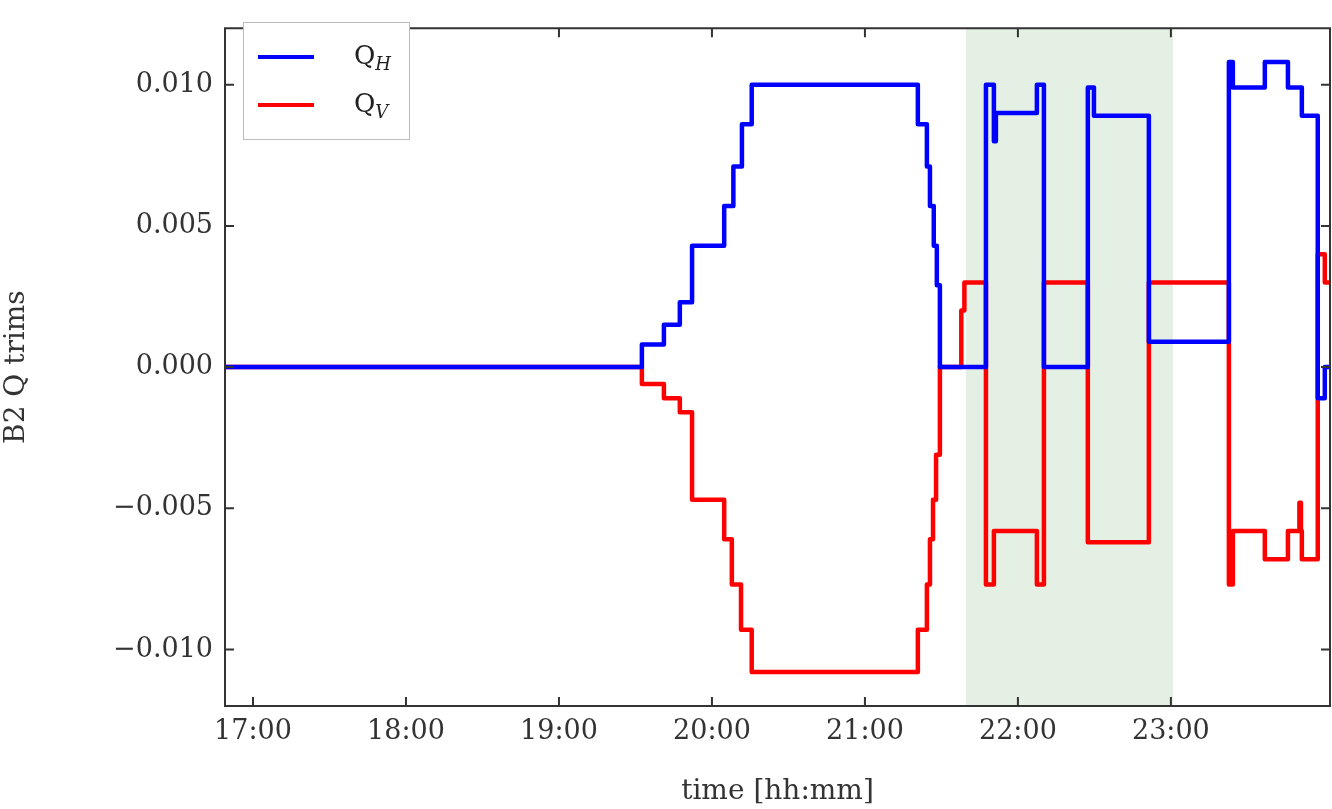 The width and height of the screenshot is (1332, 809). Describe the element at coordinates (559, 730) in the screenshot. I see `x-tick-label: 19:00` at that location.